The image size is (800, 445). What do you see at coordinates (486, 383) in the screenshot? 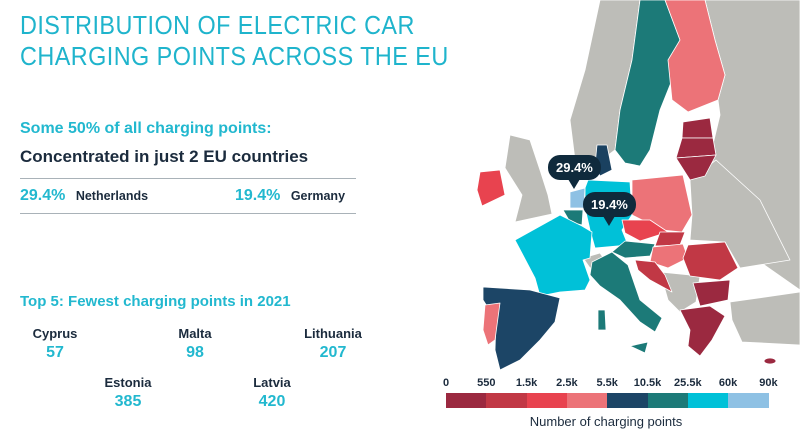
I see `legend-tick: 550` at bounding box center [486, 383].